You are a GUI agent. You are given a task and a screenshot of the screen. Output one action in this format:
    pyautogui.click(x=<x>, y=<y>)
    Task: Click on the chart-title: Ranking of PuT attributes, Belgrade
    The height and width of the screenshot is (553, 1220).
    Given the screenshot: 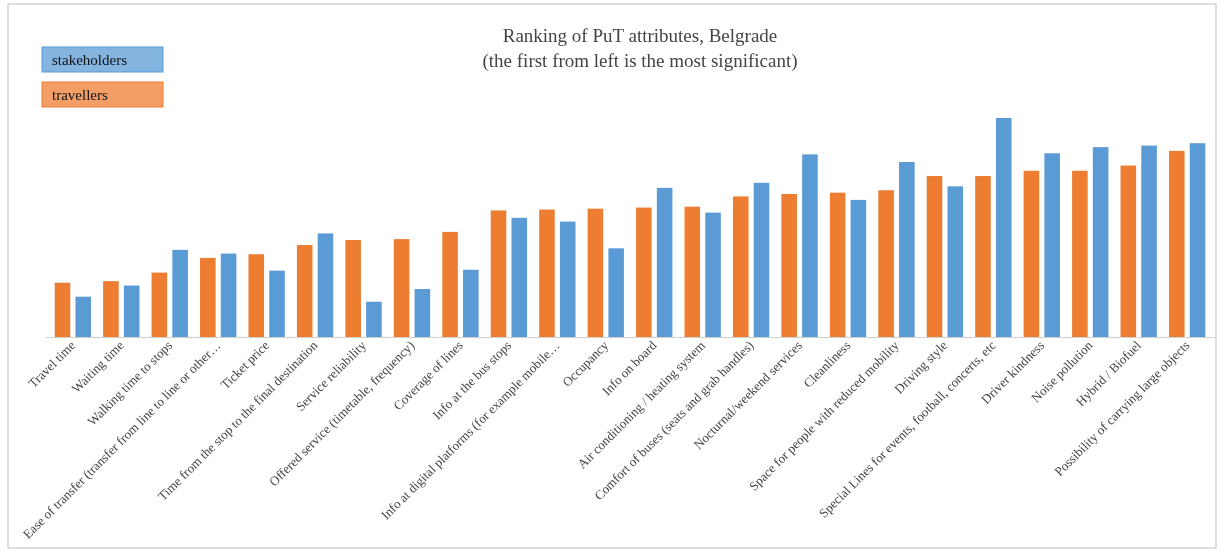 What is the action you would take?
    pyautogui.click(x=640, y=35)
    